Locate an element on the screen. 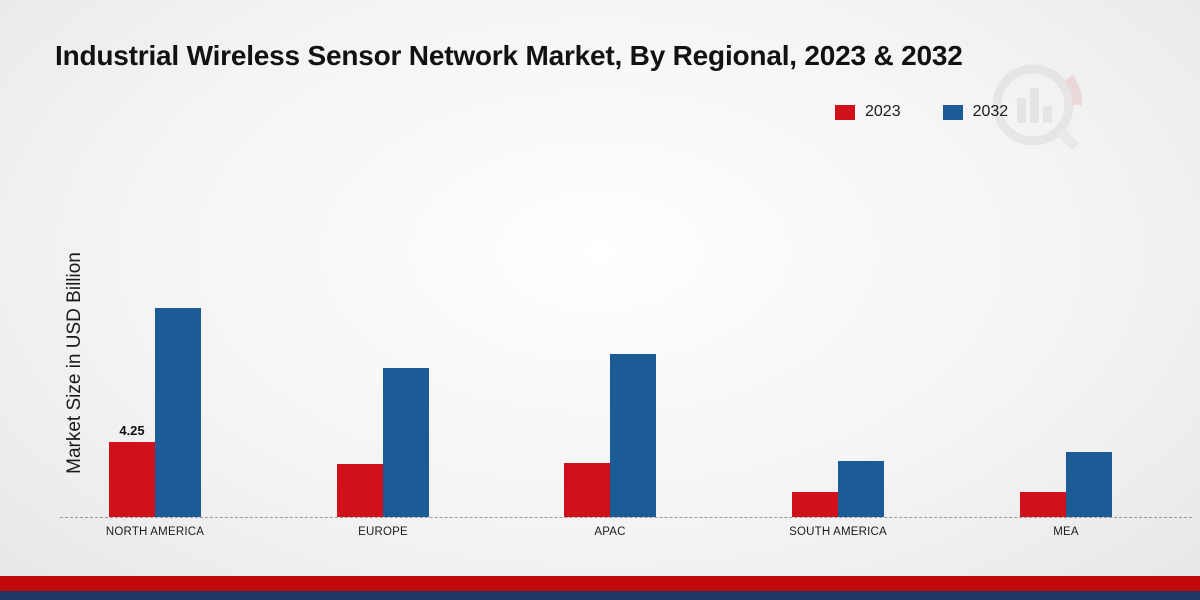  bar-group-mea is located at coordinates (1066, 484).